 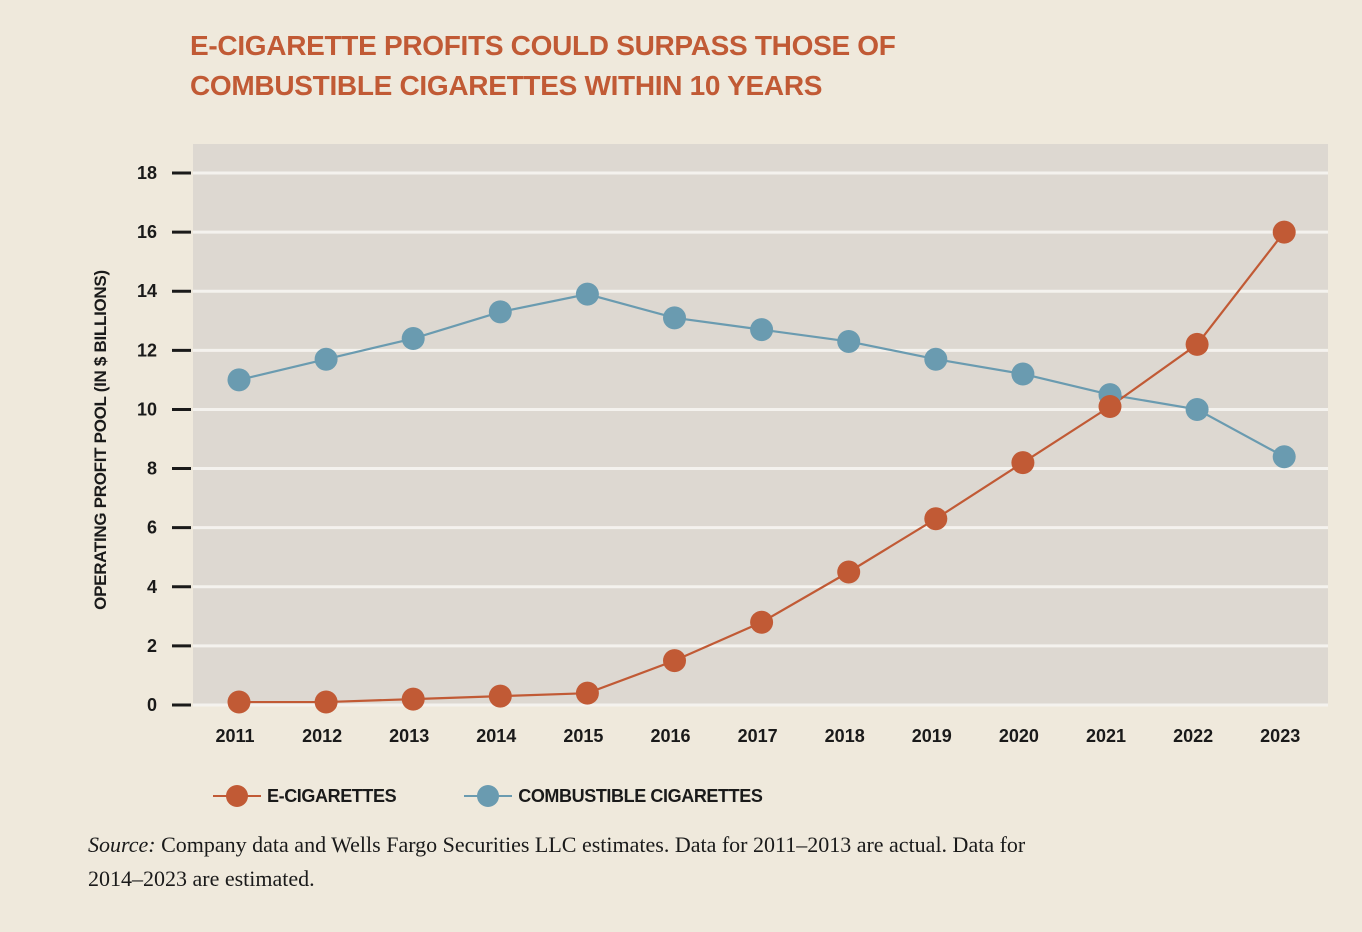 What do you see at coordinates (1197, 409) in the screenshot?
I see `point-combustible-2022` at bounding box center [1197, 409].